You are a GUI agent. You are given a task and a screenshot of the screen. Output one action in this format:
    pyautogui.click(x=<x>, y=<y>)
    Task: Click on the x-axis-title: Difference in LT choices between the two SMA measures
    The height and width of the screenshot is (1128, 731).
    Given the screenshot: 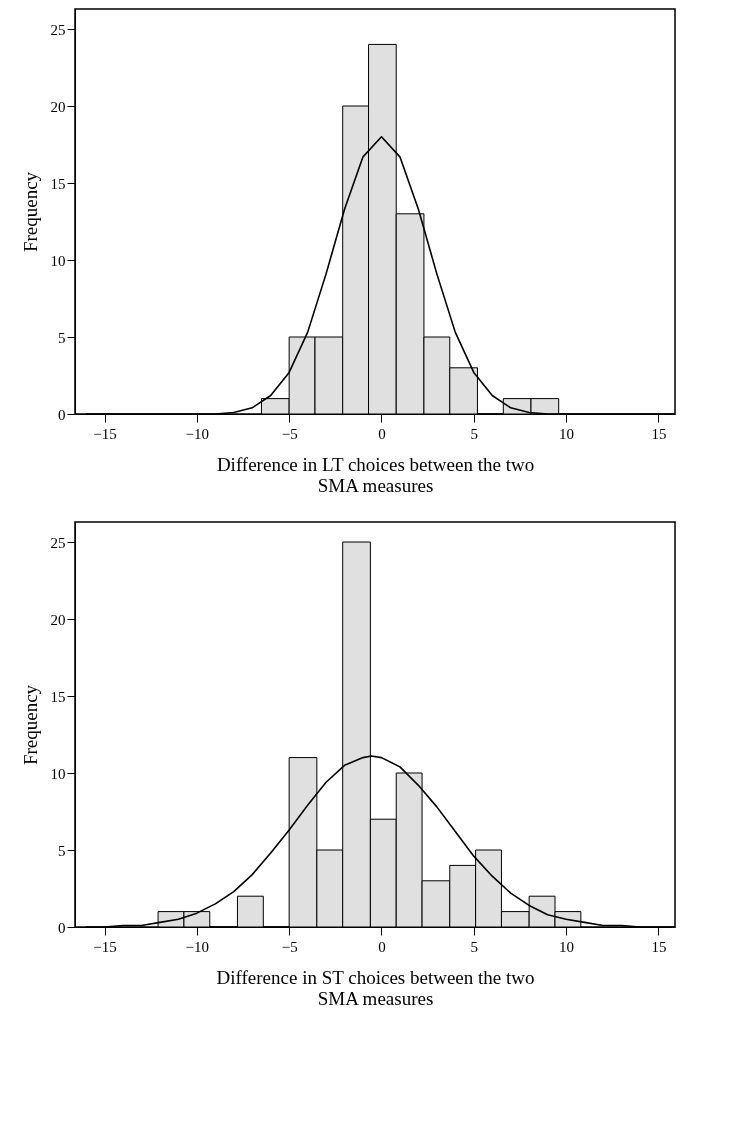 What is the action you would take?
    pyautogui.click(x=375, y=474)
    